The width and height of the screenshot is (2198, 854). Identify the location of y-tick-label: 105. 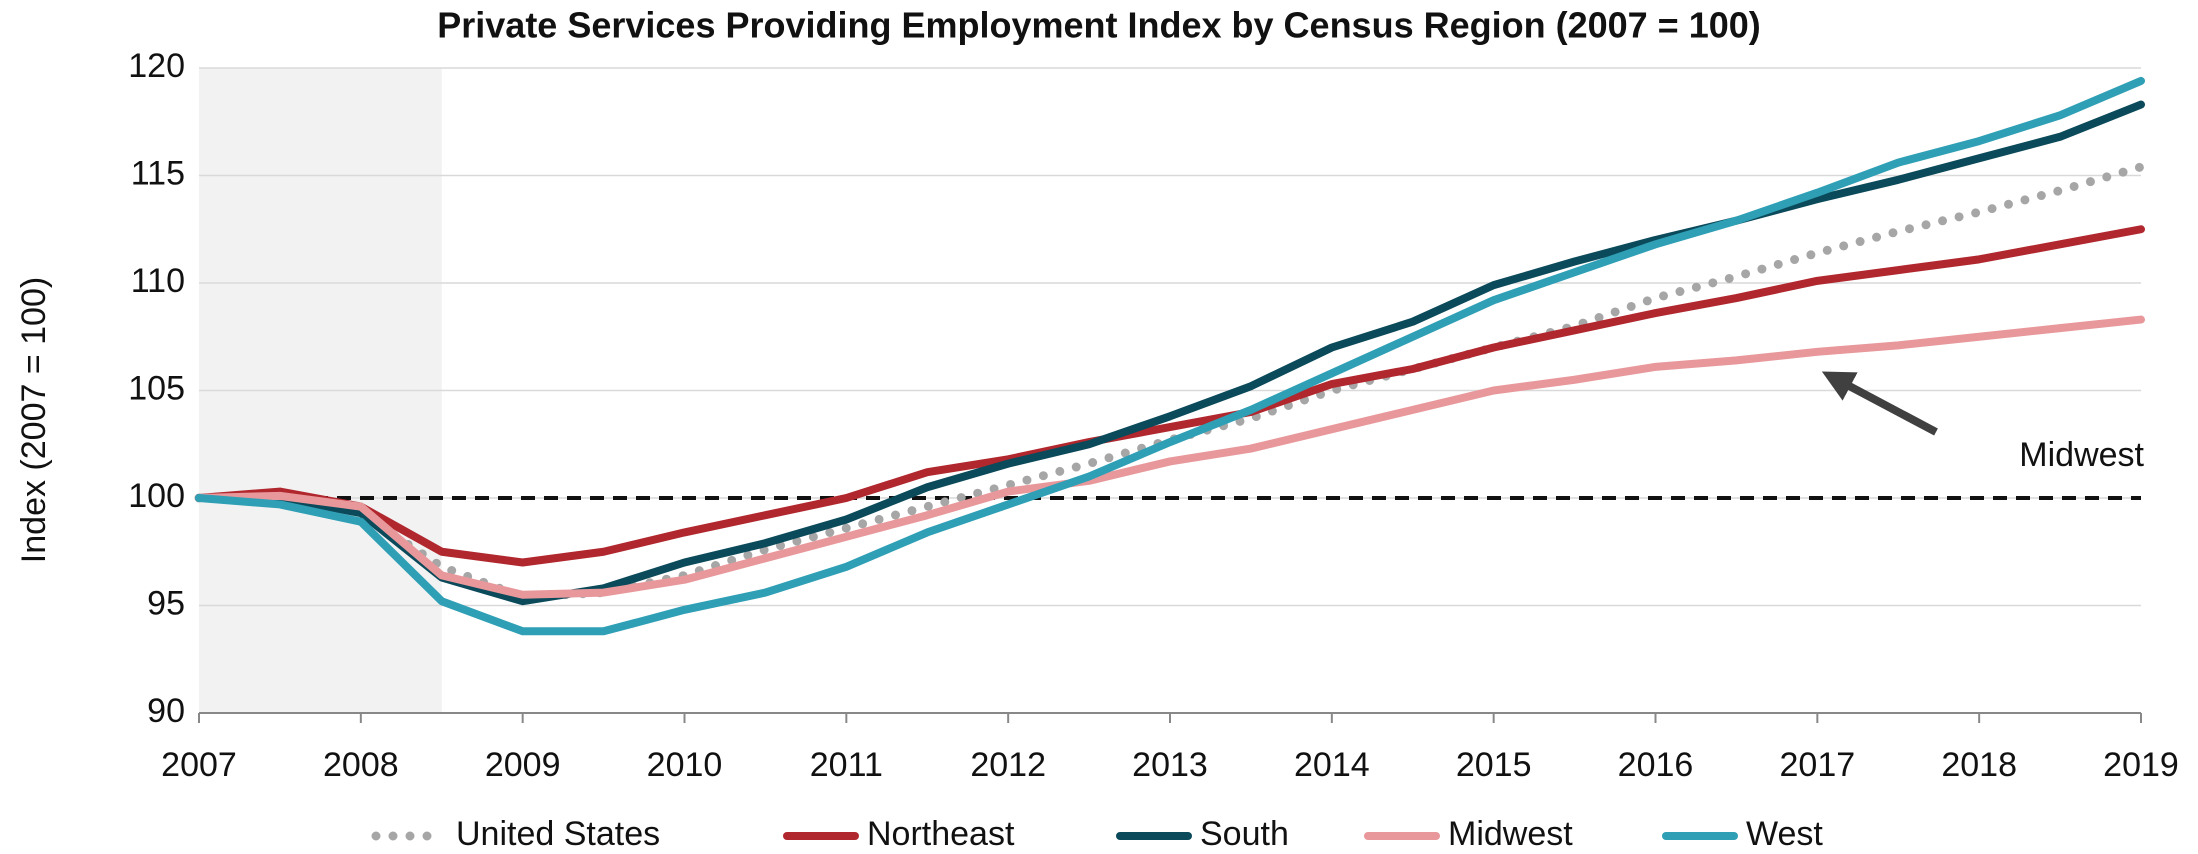
(156, 388).